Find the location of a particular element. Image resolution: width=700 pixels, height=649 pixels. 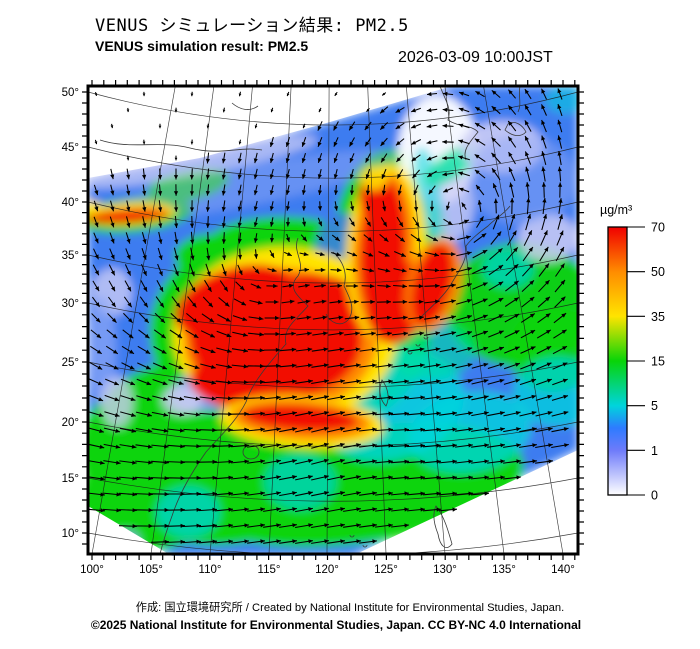

lon-axis-label: 135° is located at coordinates (504, 570).